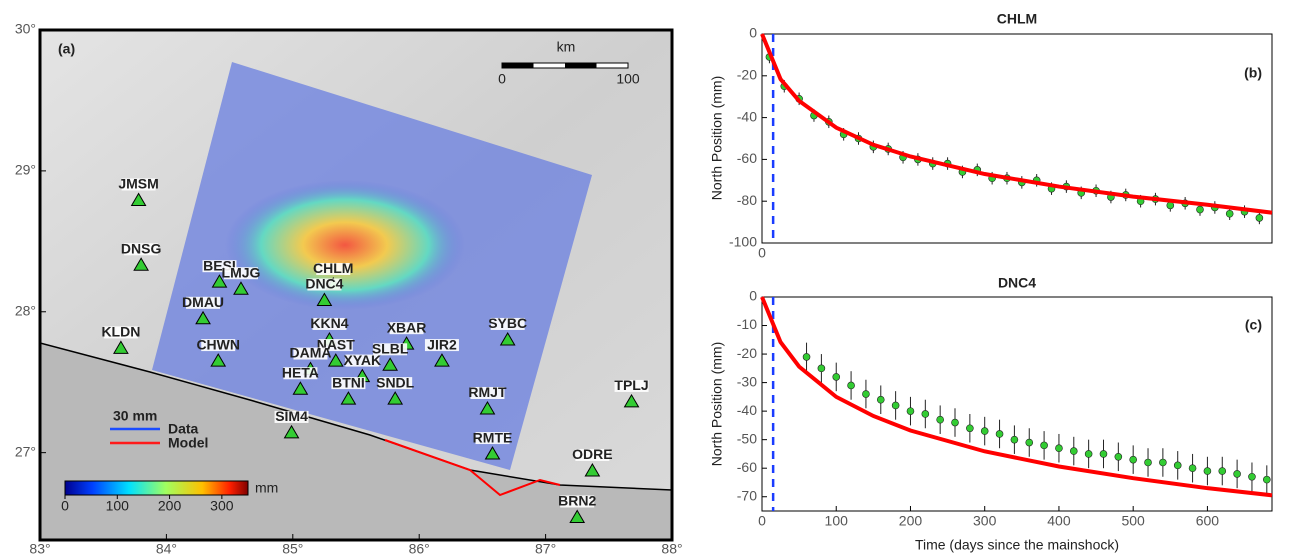 Image resolution: width=1291 pixels, height=556 pixels. What do you see at coordinates (300, 372) in the screenshot?
I see `station-label: HETA` at bounding box center [300, 372].